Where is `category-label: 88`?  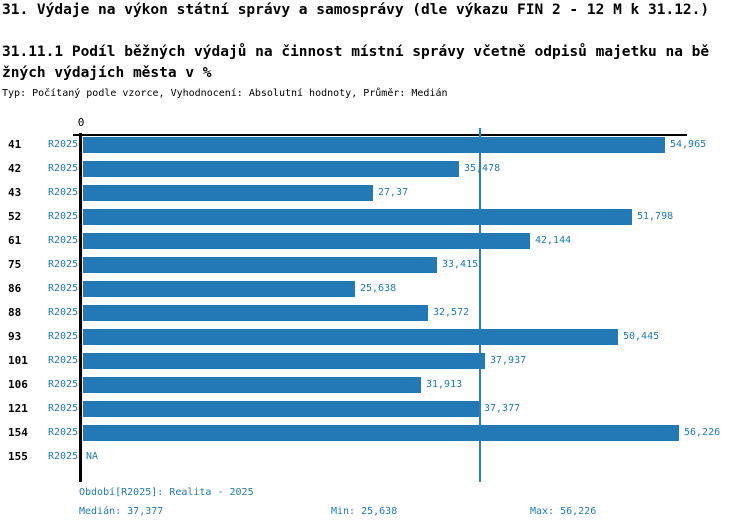
category-label: 88 is located at coordinates (15, 312).